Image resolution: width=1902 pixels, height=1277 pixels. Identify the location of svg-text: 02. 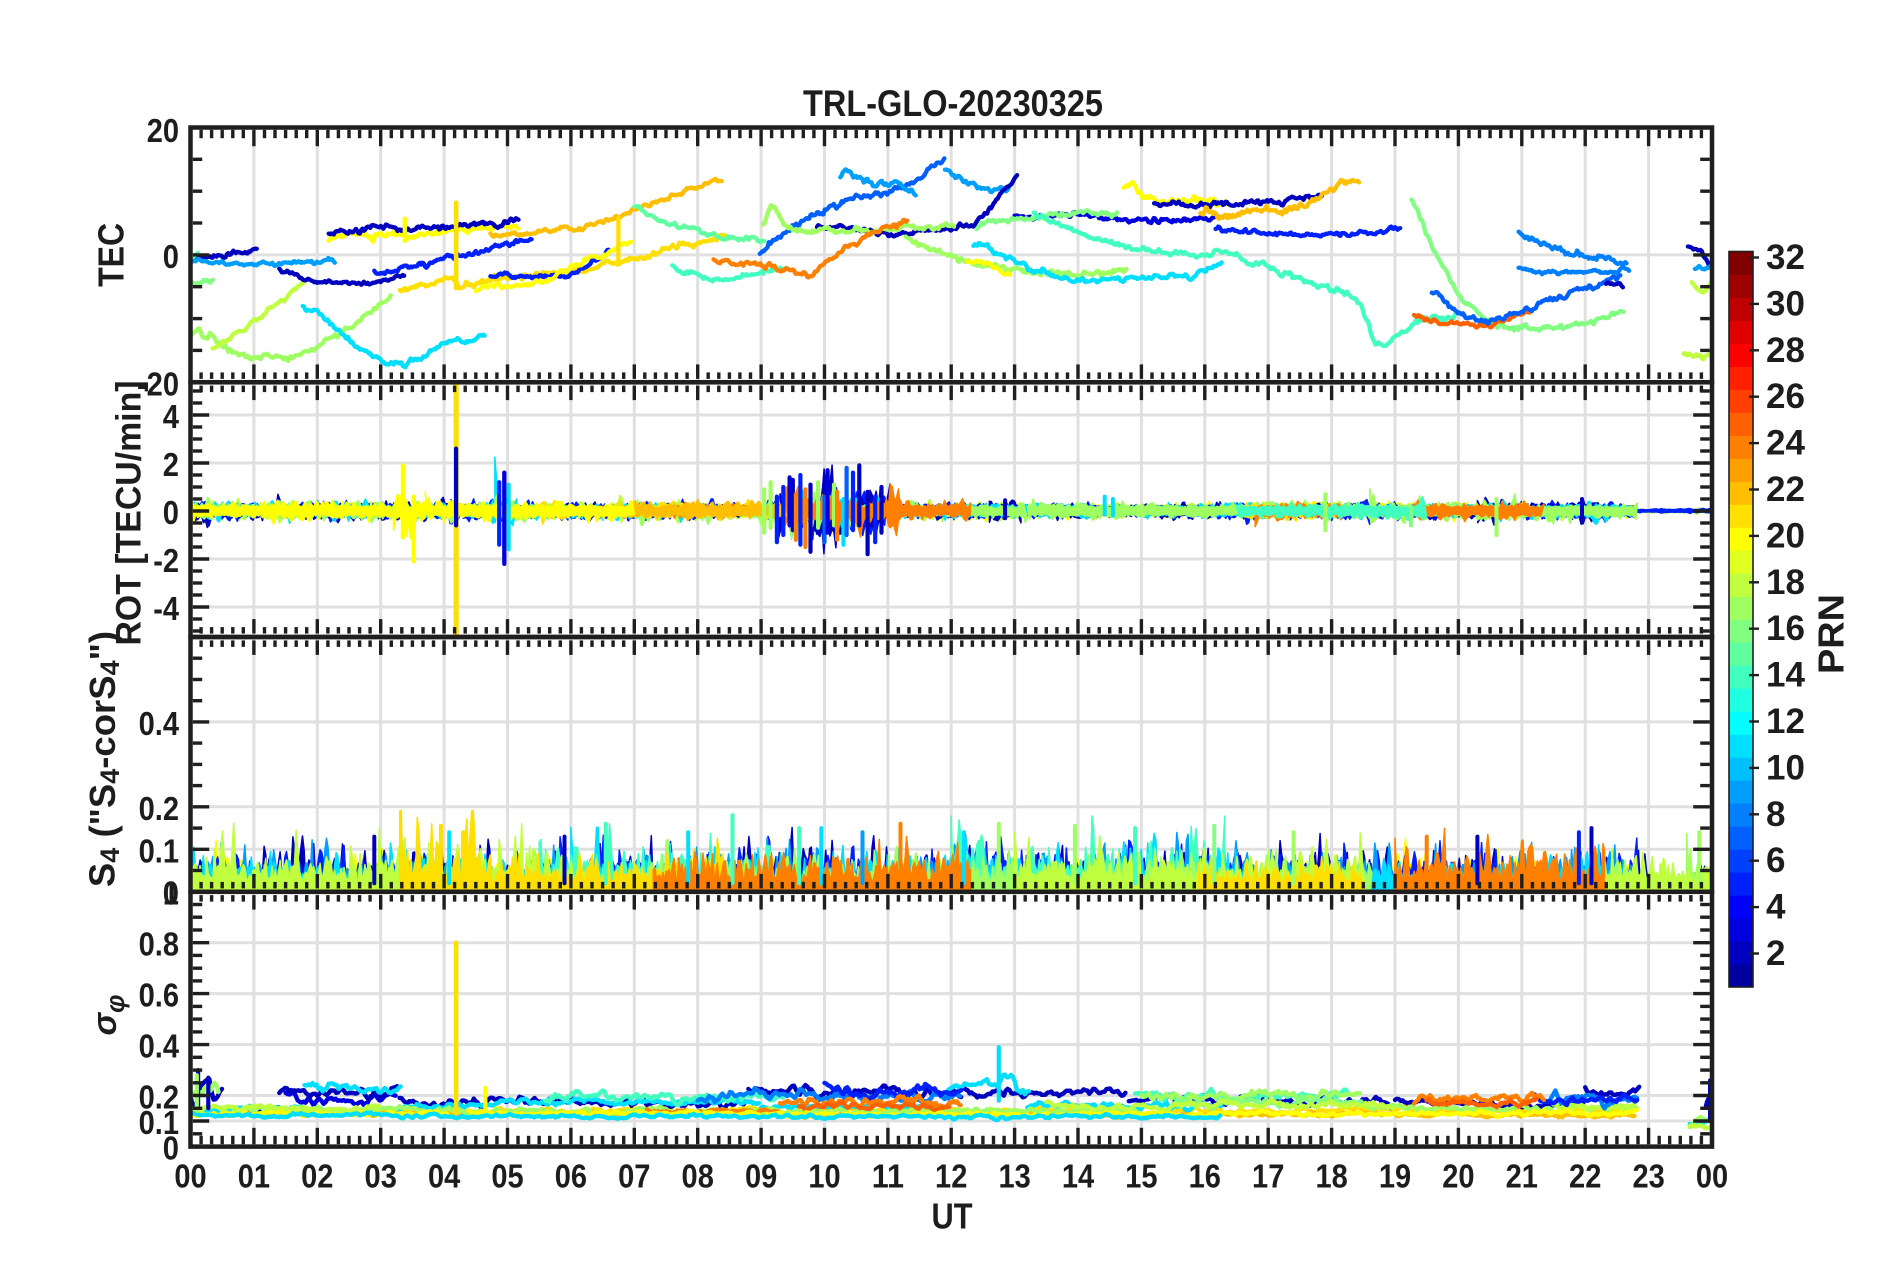
(317, 1176).